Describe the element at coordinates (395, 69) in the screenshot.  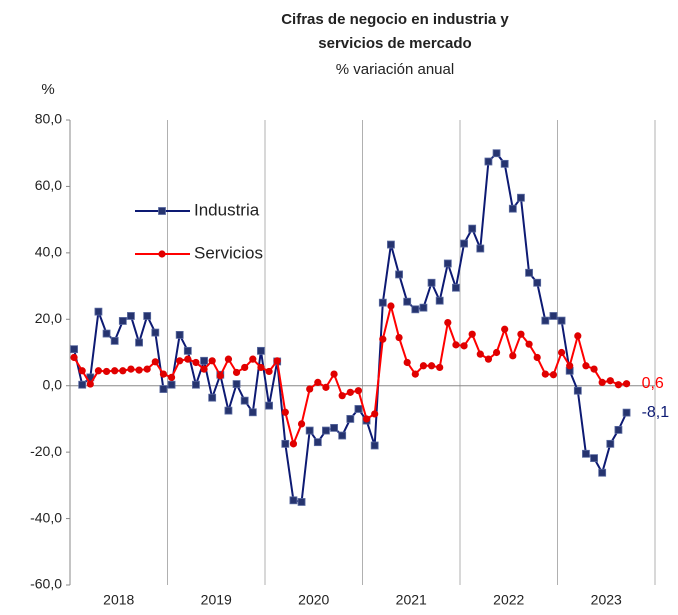
I see `chart-subtitle: % variación anual` at that location.